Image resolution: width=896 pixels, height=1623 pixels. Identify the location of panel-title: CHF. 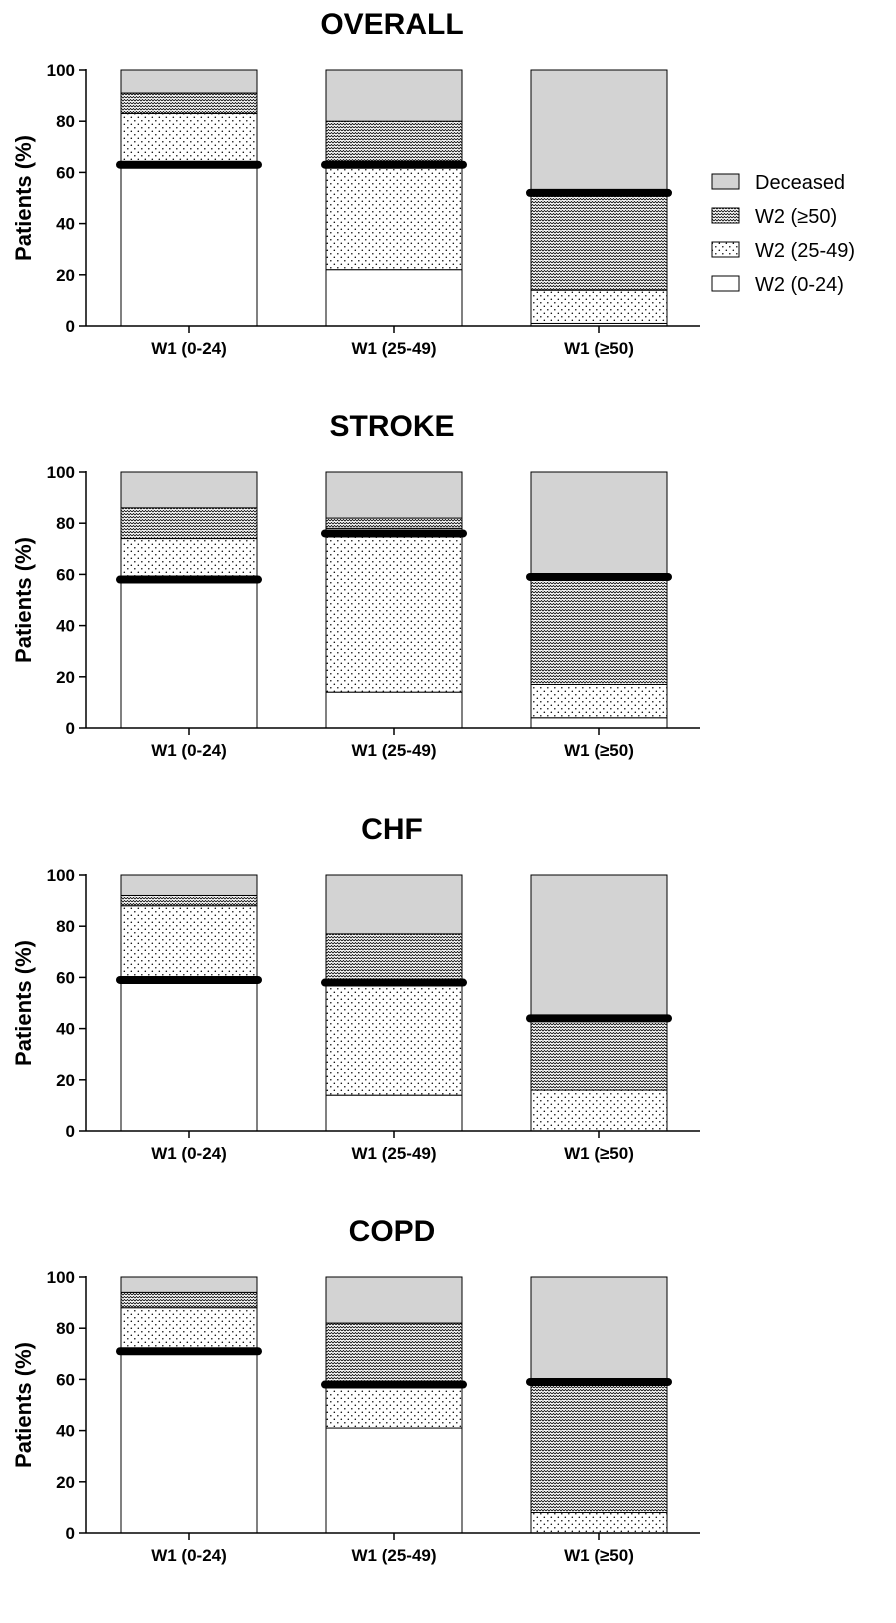
(392, 829).